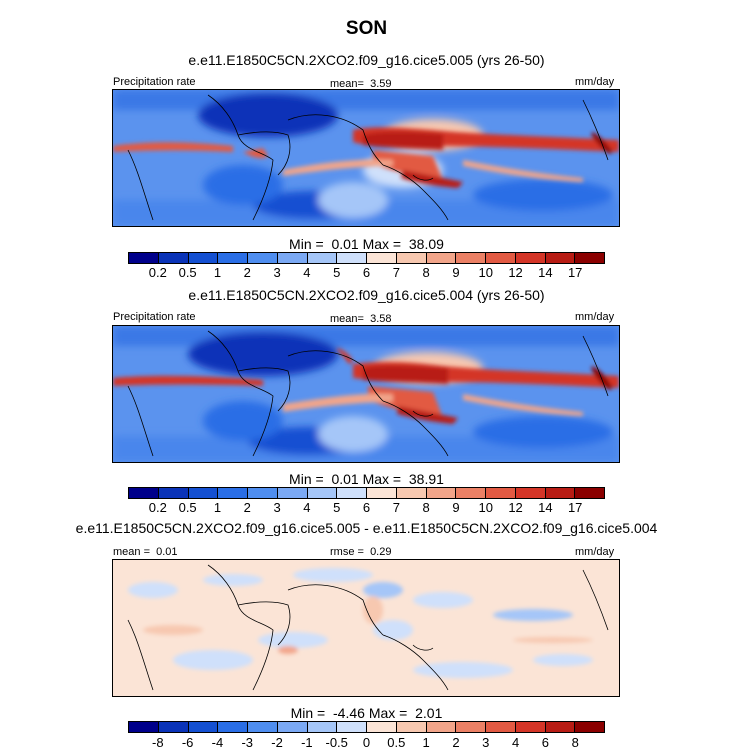  Describe the element at coordinates (426, 244) in the screenshot. I see `panel-1-max-value: 38.09` at that location.